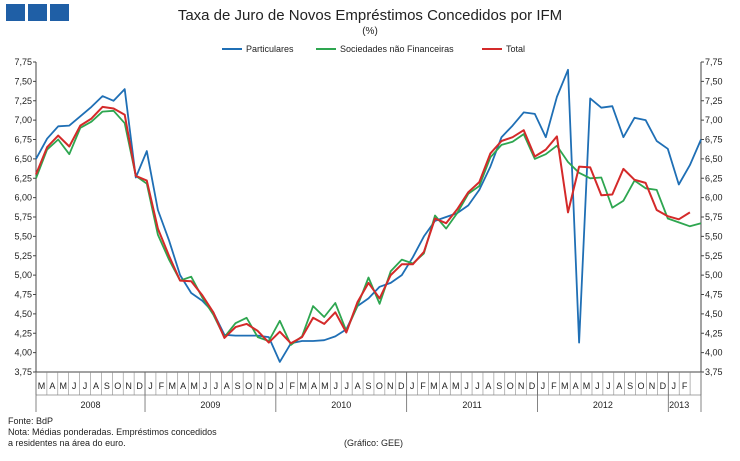 This screenshot has width=740, height=461. Describe the element at coordinates (31, 421) in the screenshot. I see `source-note: Fonte: BdP` at that location.